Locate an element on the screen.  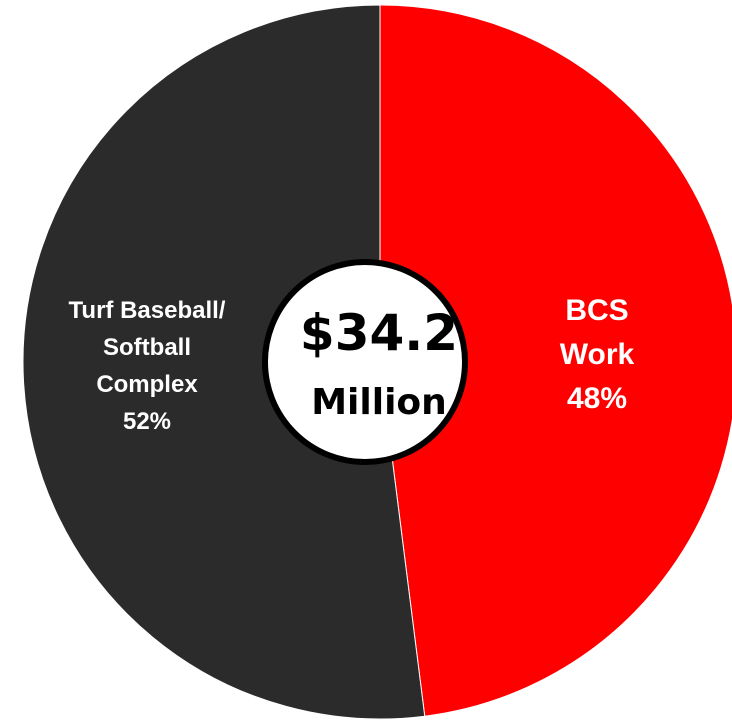
slice-name-line: Turf Baseball/ is located at coordinates (147, 310).